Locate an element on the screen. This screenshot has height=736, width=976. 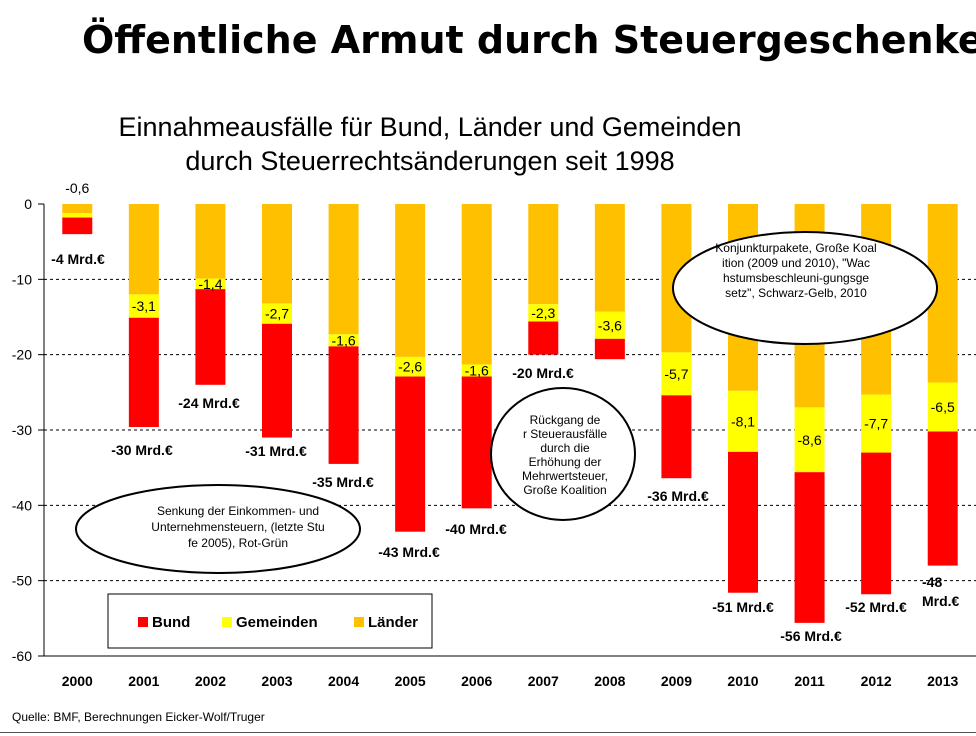
bar-gemeinden-2000 is located at coordinates (77, 215).